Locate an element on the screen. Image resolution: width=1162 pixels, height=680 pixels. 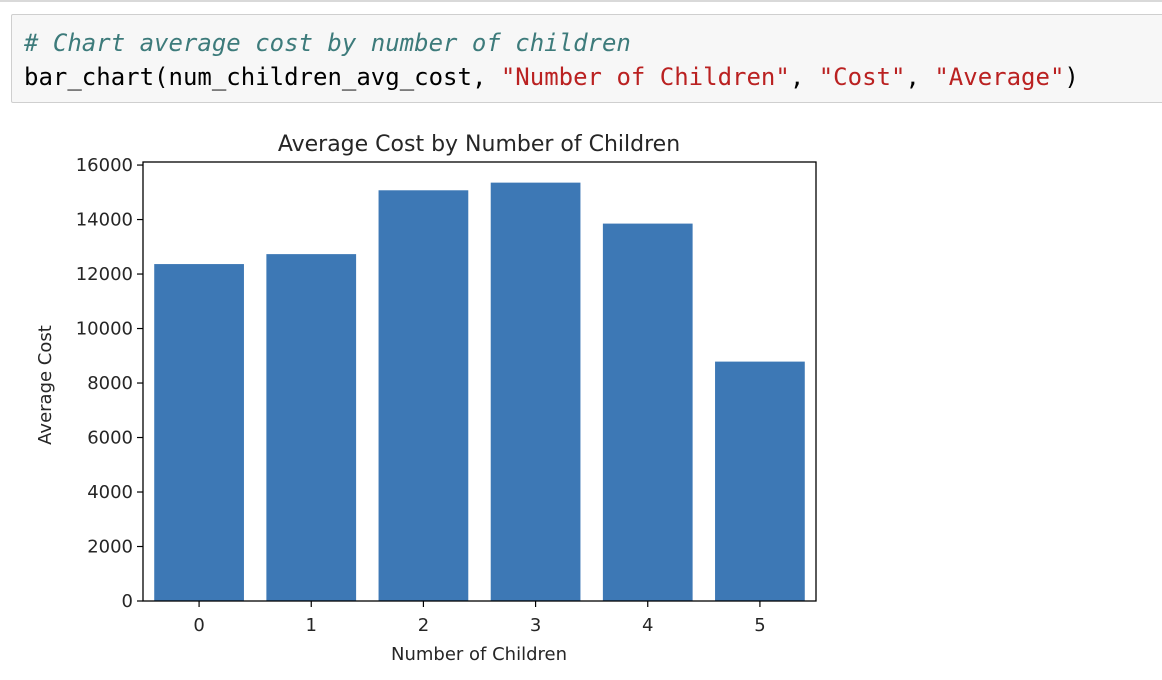
x-axis-label: Number of Children is located at coordinates (479, 654).